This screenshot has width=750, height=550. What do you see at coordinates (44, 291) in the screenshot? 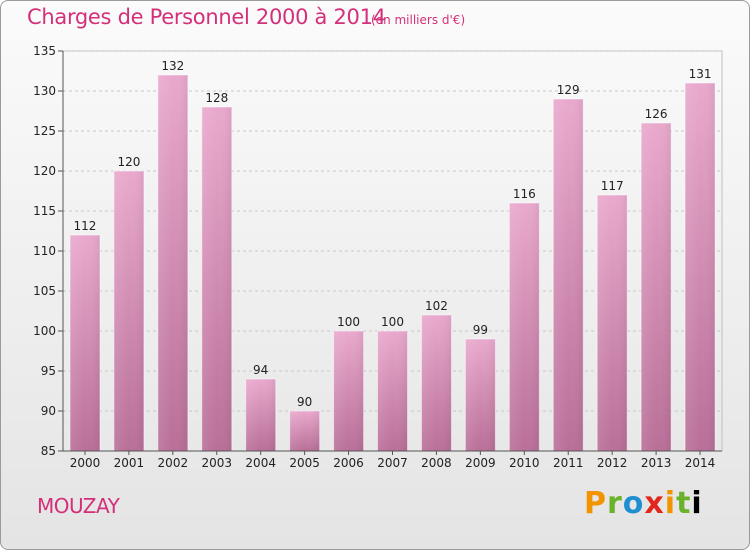
I see `y-tick-label: 105` at bounding box center [44, 291].